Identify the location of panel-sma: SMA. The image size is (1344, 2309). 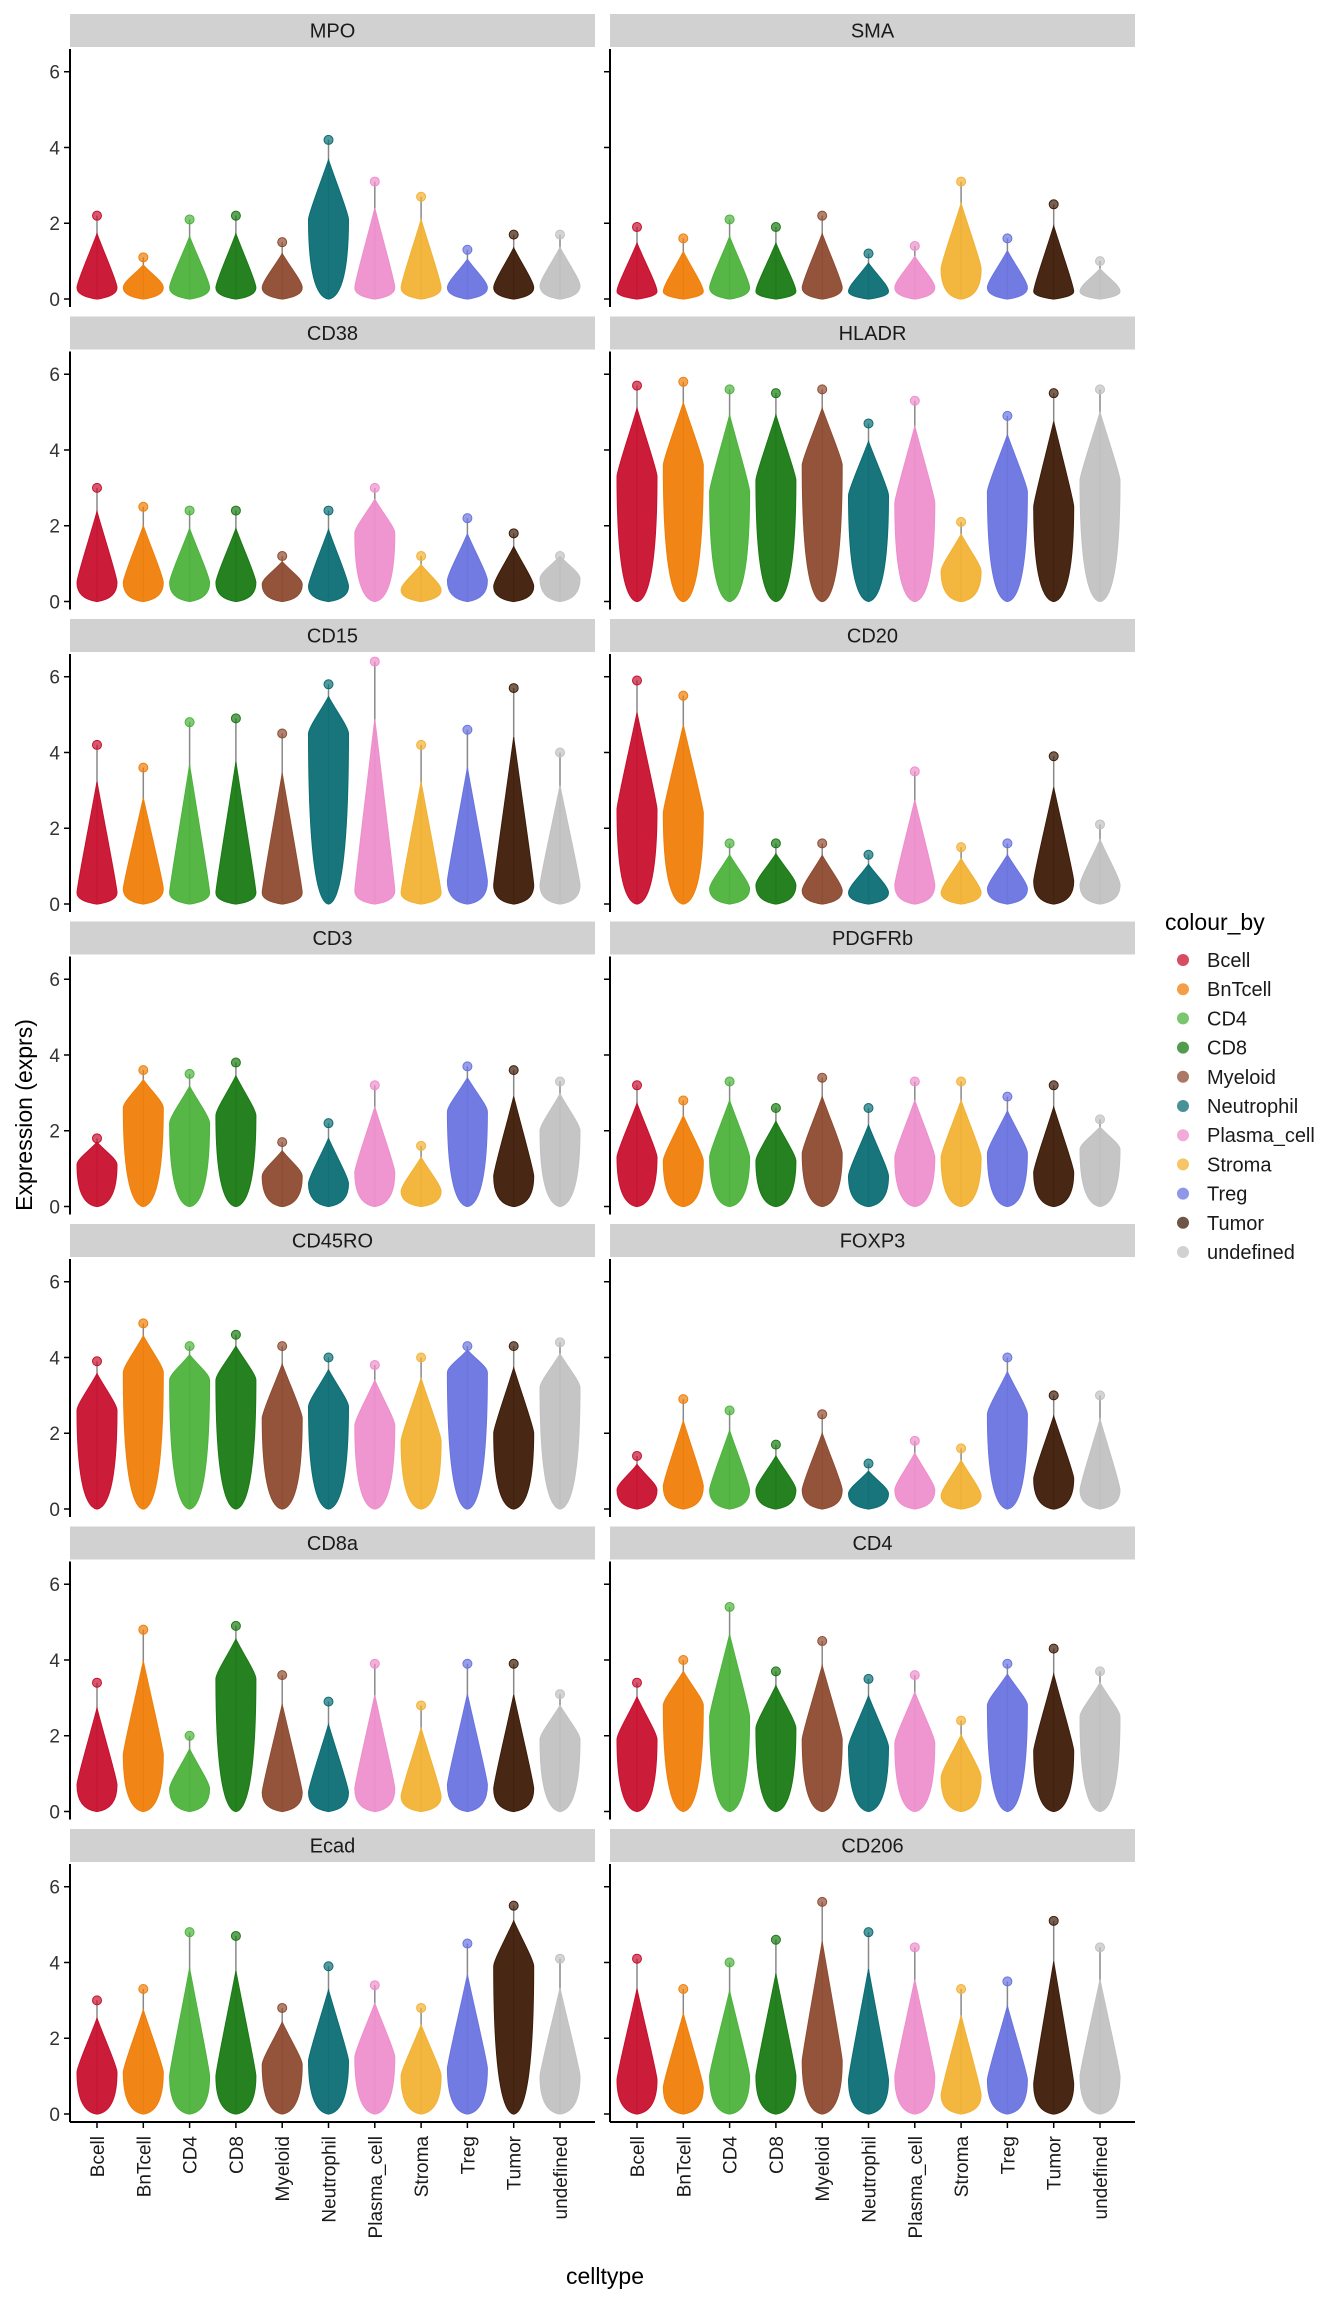
(869, 160).